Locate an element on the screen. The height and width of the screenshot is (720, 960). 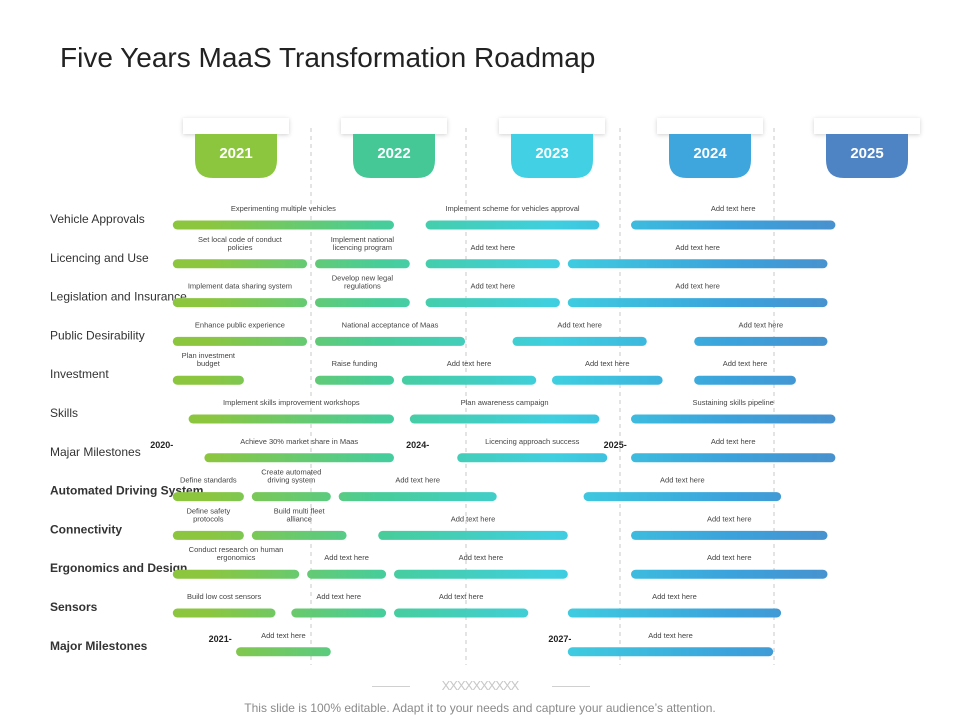
timeline-item: Implement data sharing system is located at coordinates (240, 295).